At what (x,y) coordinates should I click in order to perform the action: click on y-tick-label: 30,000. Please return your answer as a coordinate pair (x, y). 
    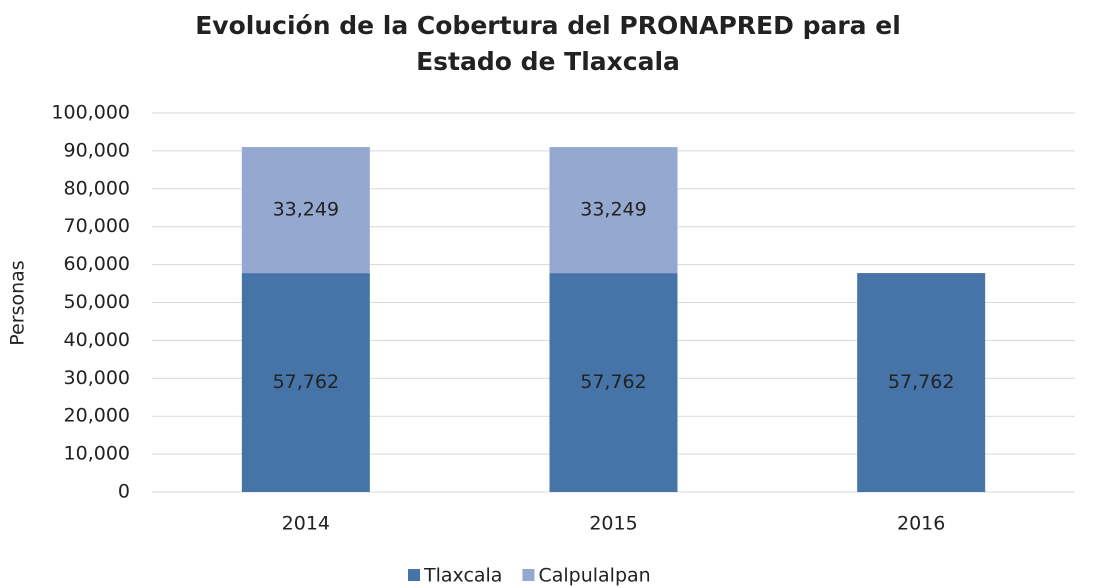
    Looking at the image, I should click on (97, 378).